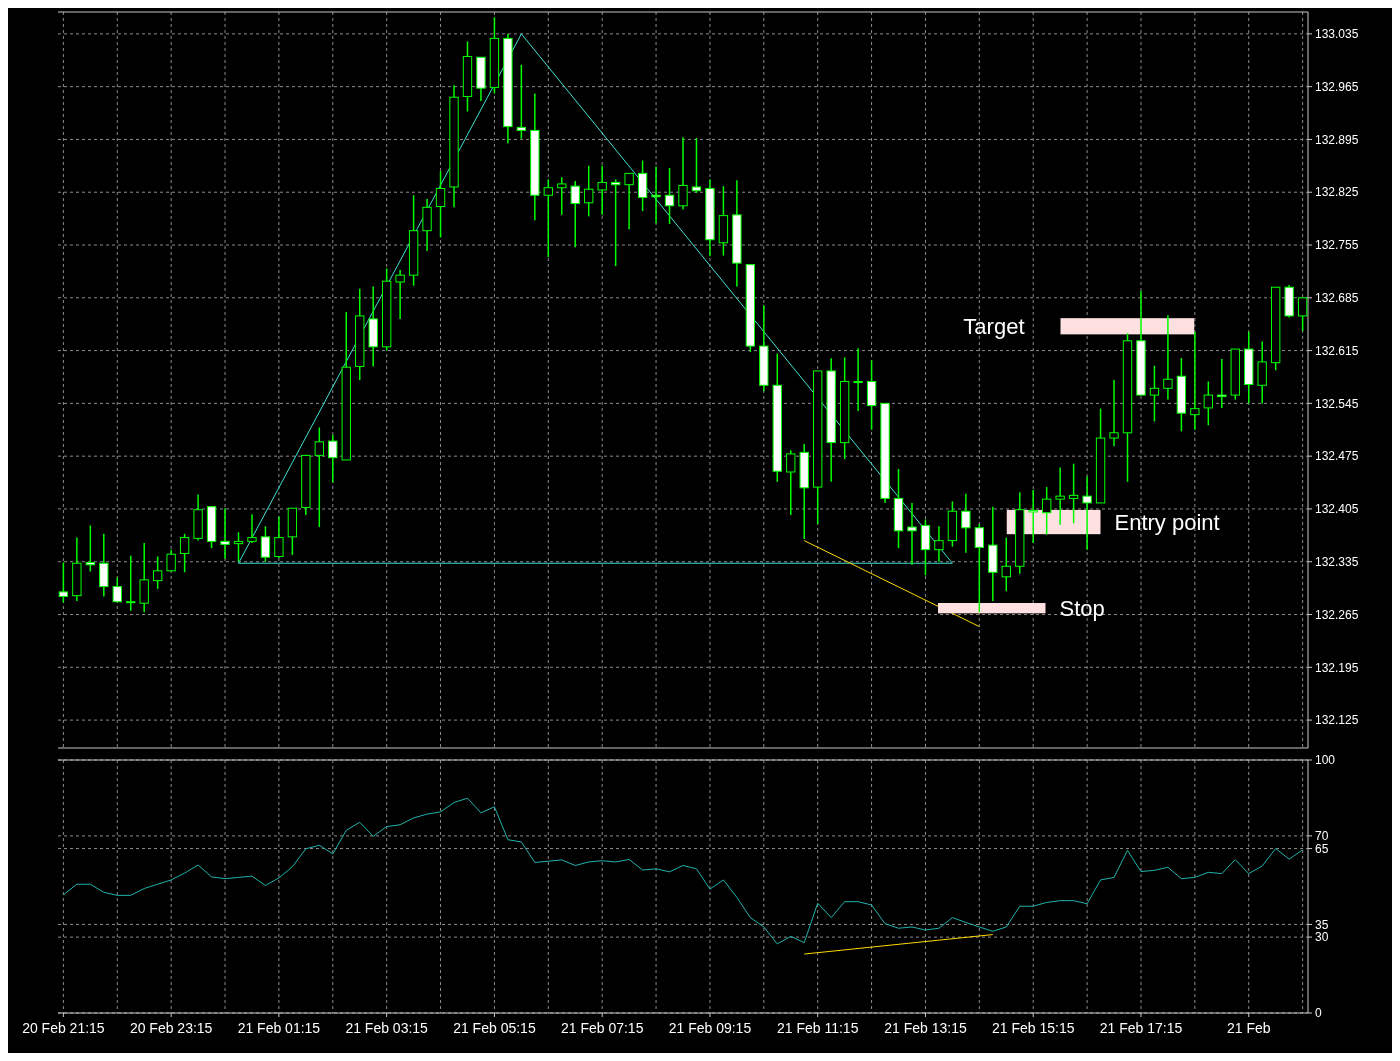 This screenshot has width=1400, height=1061. I want to click on y-tick-label: 132.825, so click(1337, 192).